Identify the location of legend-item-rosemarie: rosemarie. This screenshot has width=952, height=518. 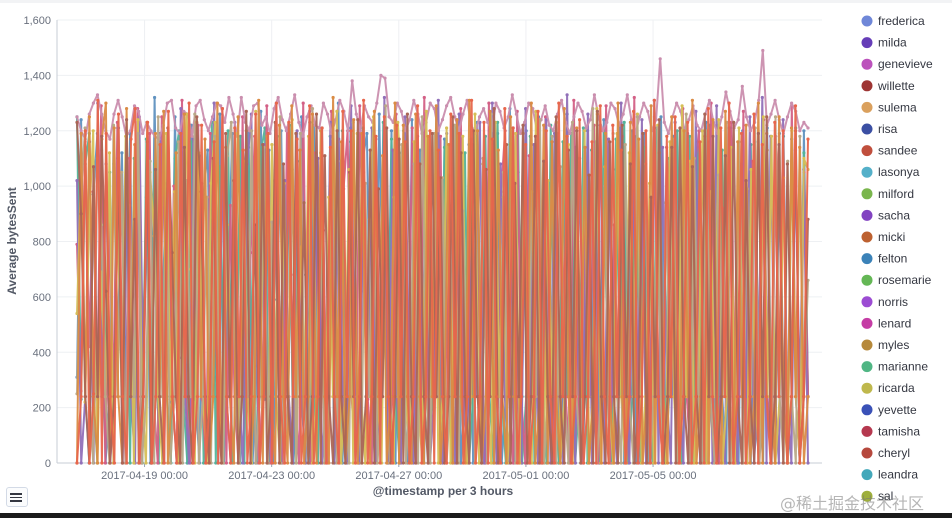
(896, 280).